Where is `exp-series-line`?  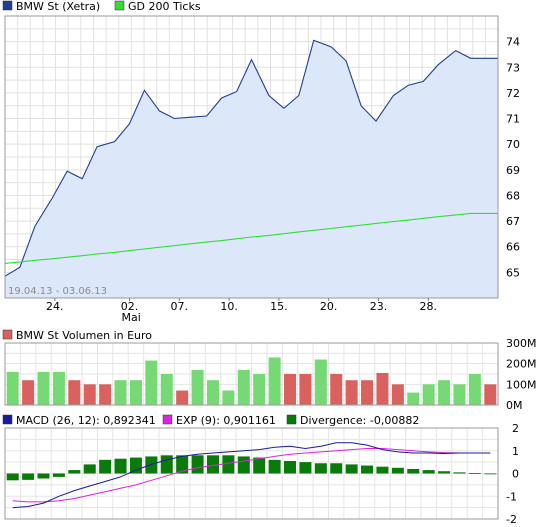 exp-series-line is located at coordinates (251, 475).